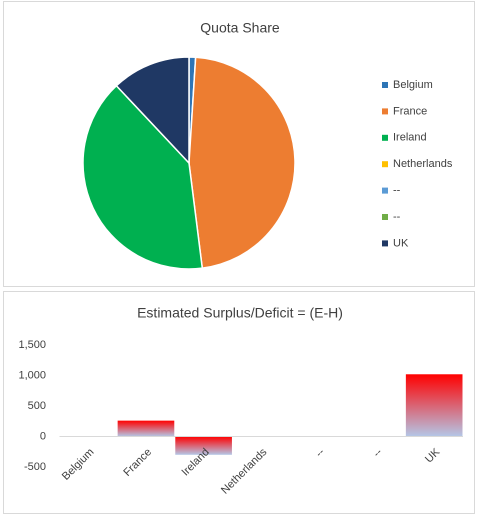 Image resolution: width=477 pixels, height=522 pixels. Describe the element at coordinates (43, 436) in the screenshot. I see `y-tick-label: 0` at that location.